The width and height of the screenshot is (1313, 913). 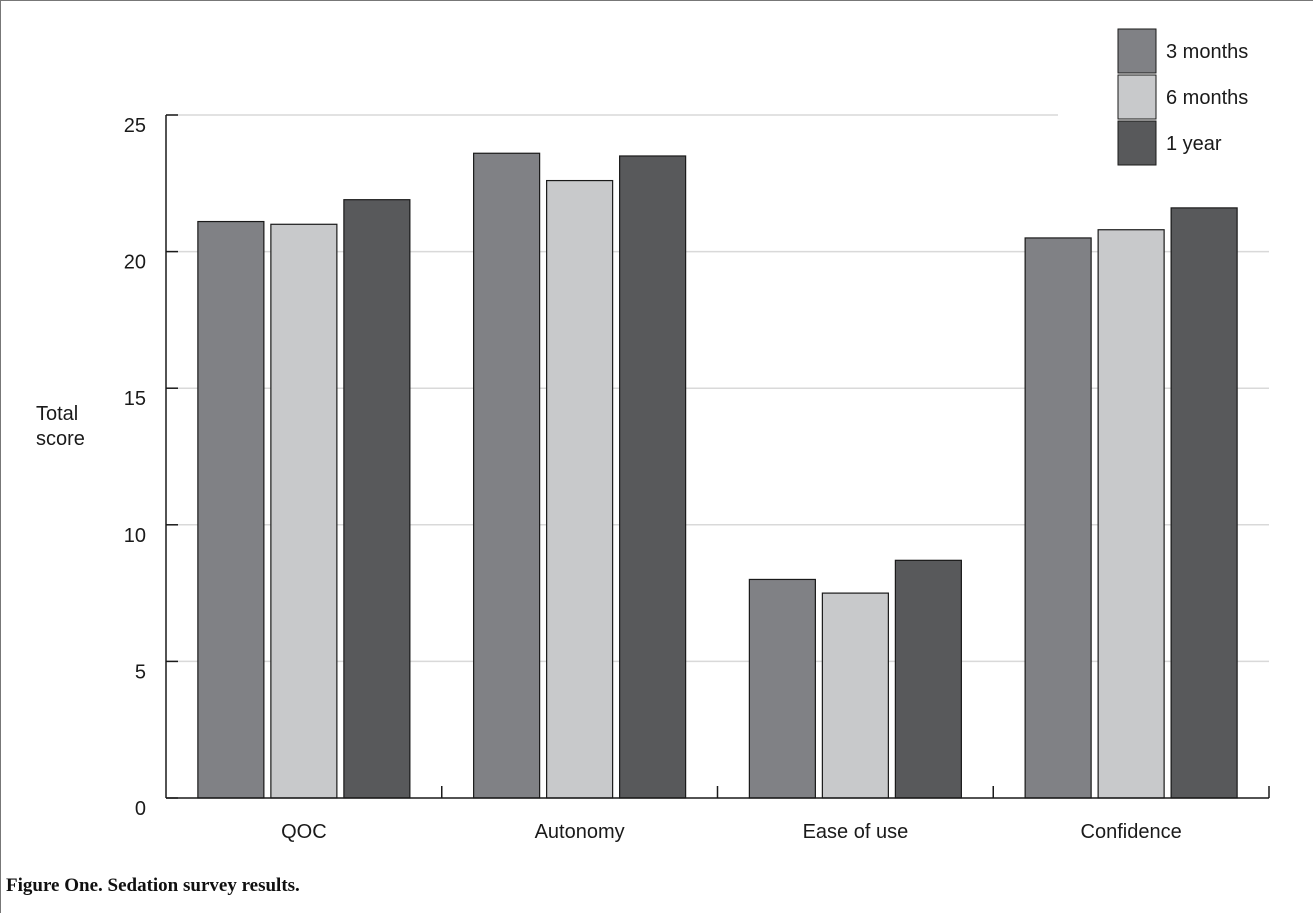 What do you see at coordinates (140, 809) in the screenshot?
I see `y-tick-label: 0` at bounding box center [140, 809].